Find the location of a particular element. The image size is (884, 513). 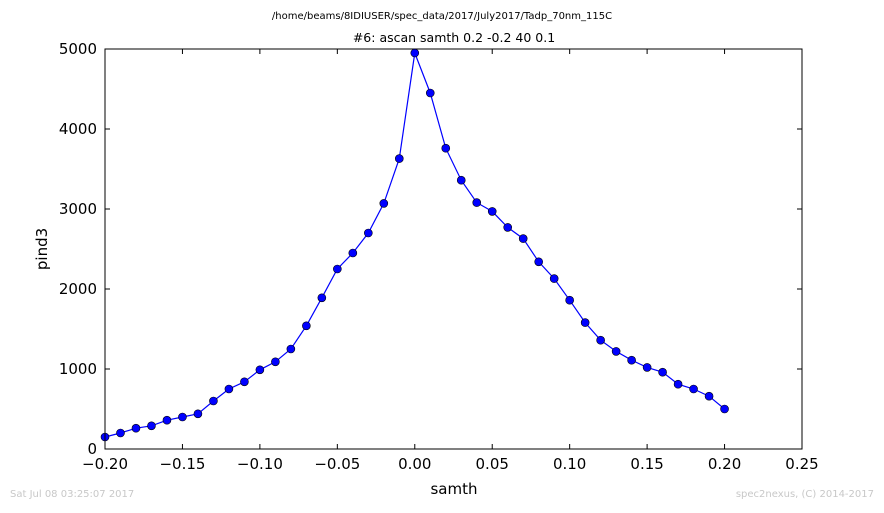

x-tick-label: −0.20 is located at coordinates (105, 464).